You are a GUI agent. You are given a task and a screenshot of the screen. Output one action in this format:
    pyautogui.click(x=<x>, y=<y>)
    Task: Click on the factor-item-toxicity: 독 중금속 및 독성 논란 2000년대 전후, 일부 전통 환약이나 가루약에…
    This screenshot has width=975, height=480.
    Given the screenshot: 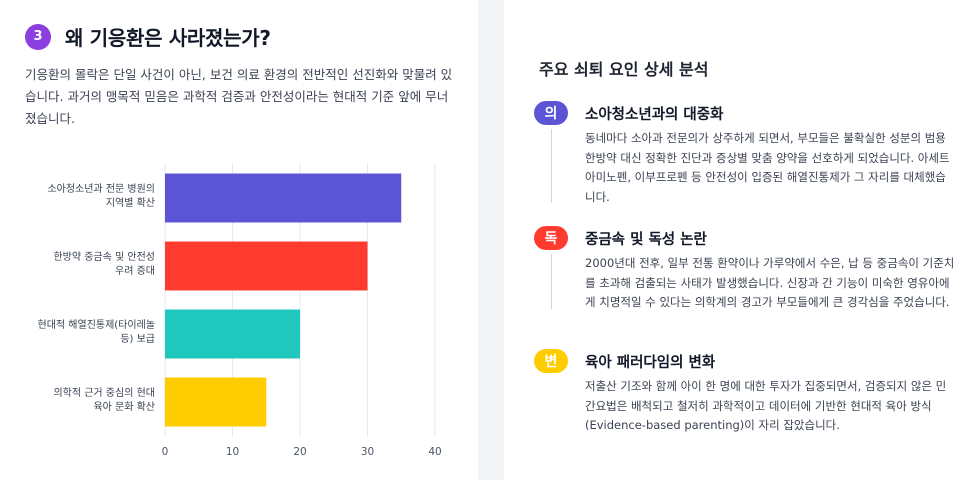 What is the action you would take?
    pyautogui.click(x=746, y=269)
    